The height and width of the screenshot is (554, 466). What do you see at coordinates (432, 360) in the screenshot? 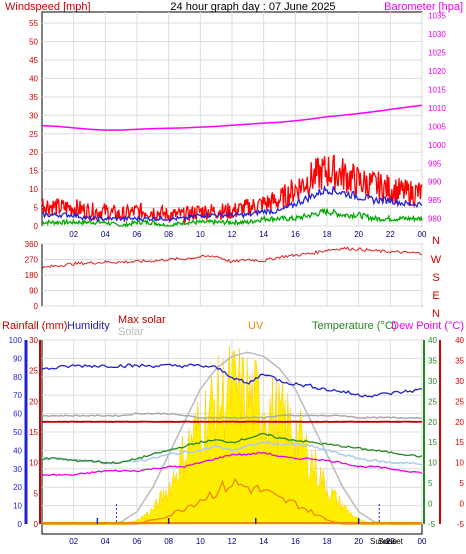
I see `temp-tick-label: 35` at bounding box center [432, 360].